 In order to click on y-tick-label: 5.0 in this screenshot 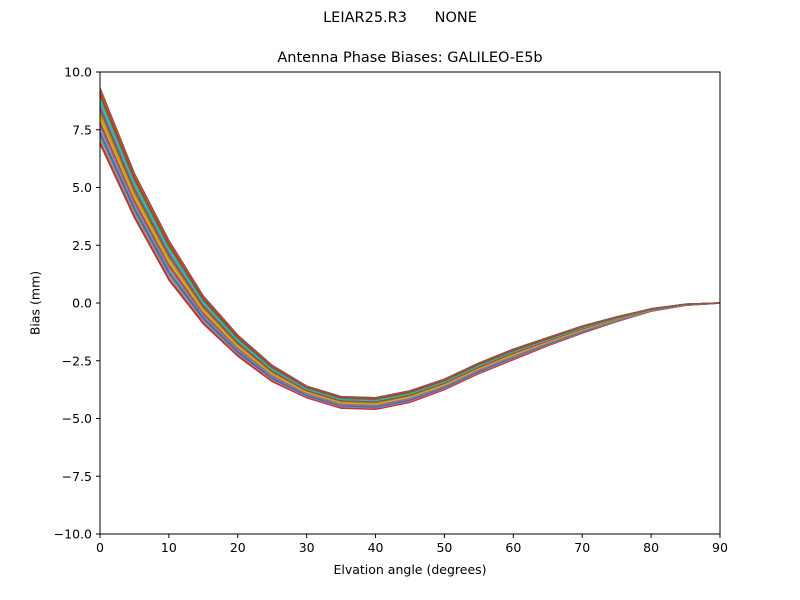, I will do `click(82, 187)`.